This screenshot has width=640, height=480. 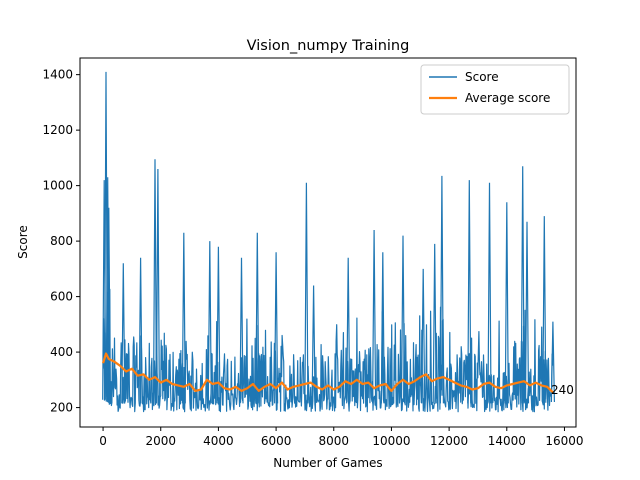 I want to click on x-tick-label: 0, so click(x=103, y=441).